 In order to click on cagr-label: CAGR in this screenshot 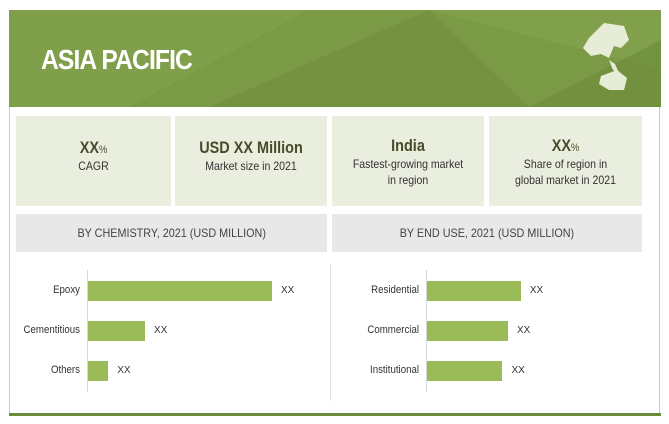, I will do `click(93, 166)`.